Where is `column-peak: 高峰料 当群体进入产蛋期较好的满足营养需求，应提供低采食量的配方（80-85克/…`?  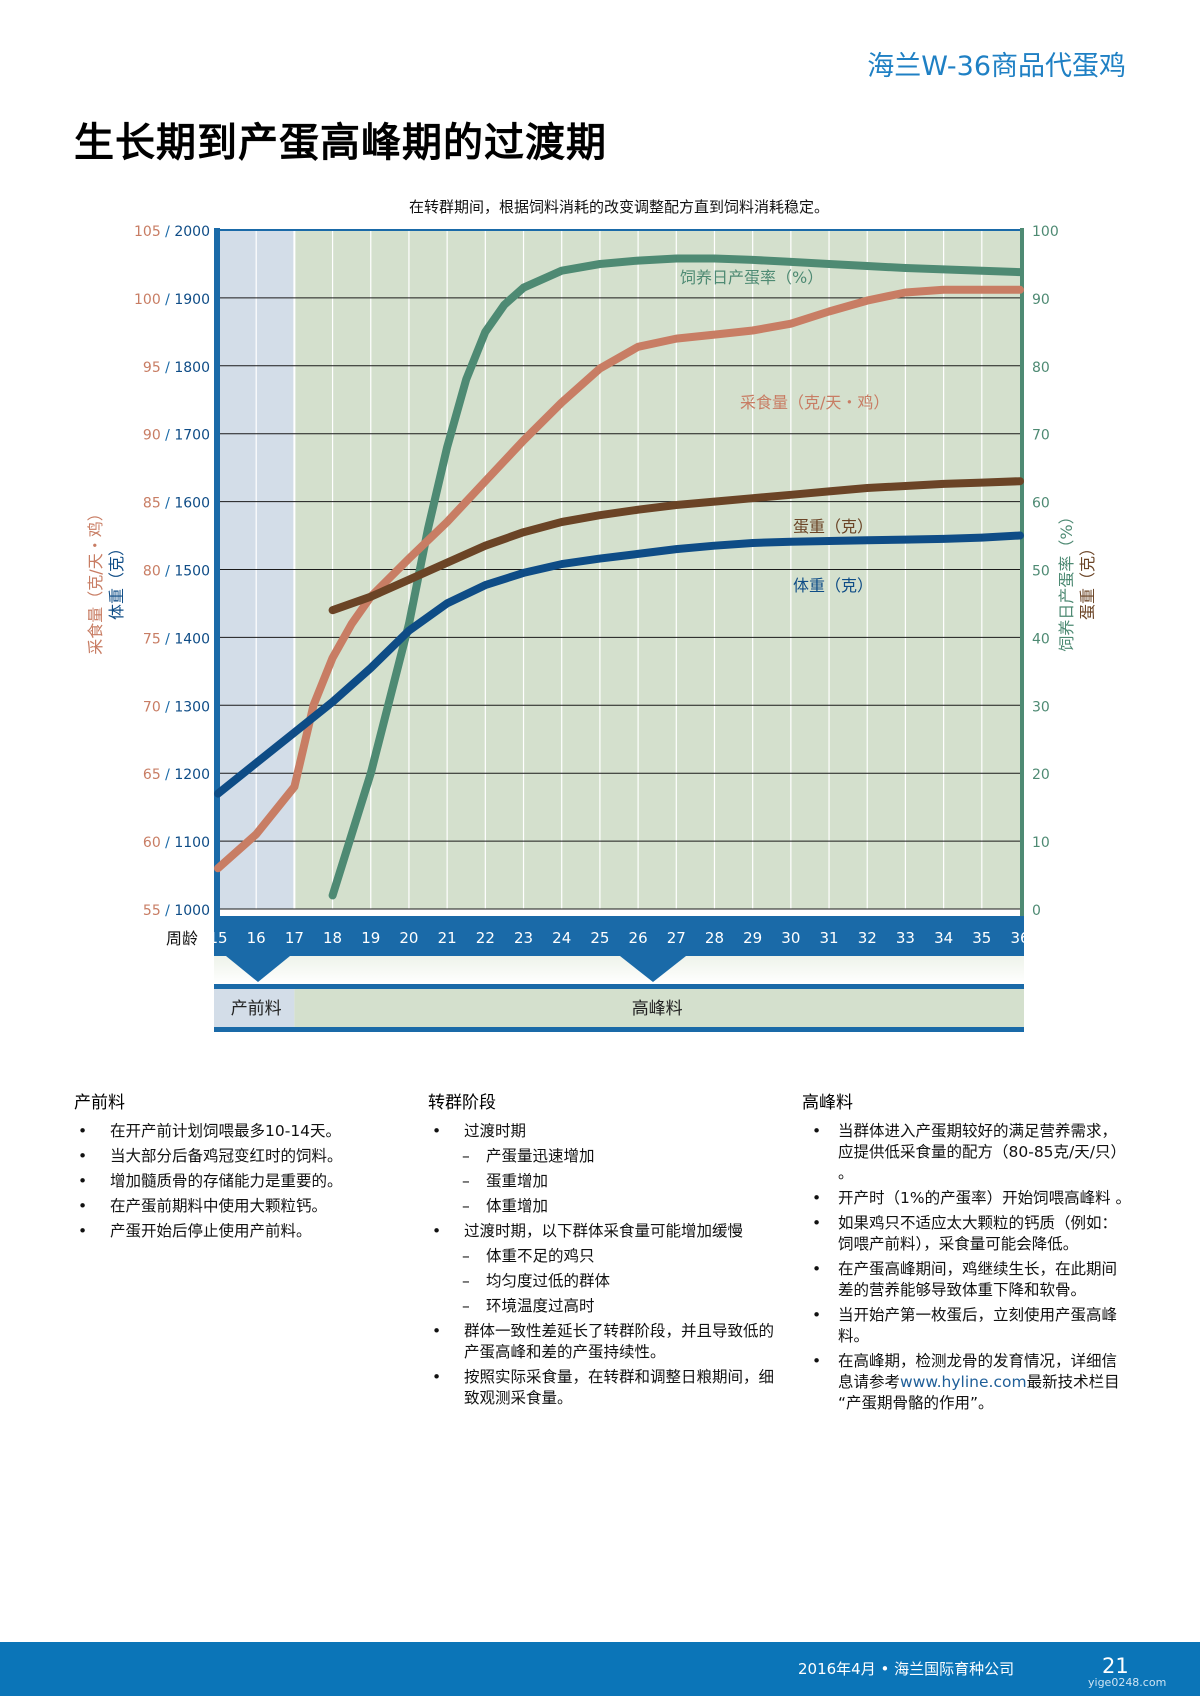
column-peak: 高峰料 当群体进入产蛋期较好的满足营养需求，应提供低采食量的配方（80-85克/… is located at coordinates (967, 1253).